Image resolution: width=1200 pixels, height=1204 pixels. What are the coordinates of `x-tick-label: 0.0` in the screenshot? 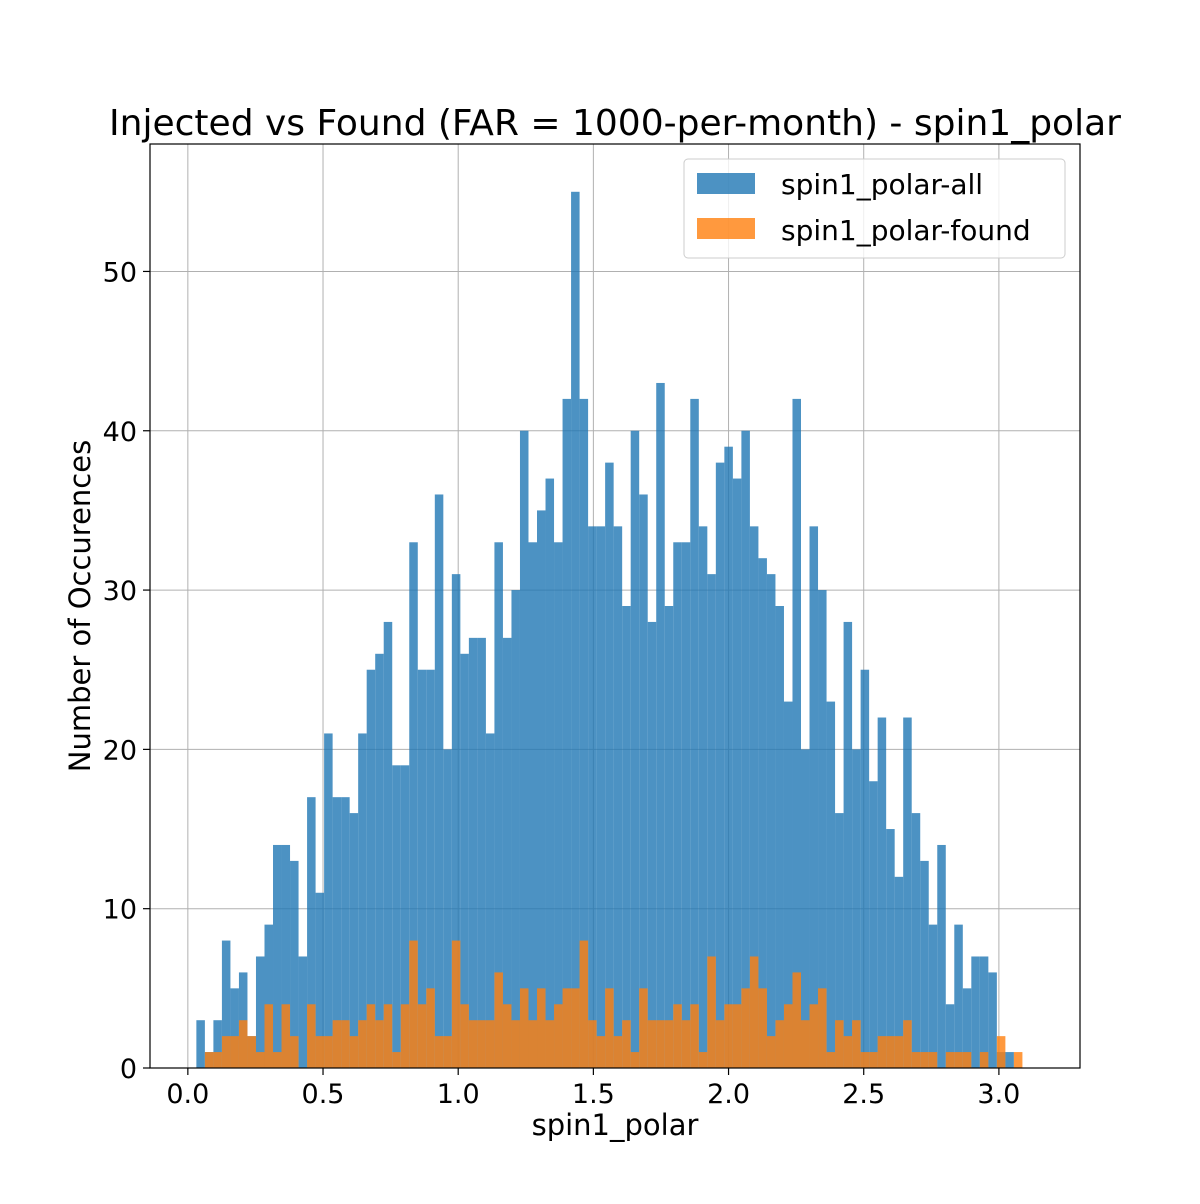 It's located at (187, 1094).